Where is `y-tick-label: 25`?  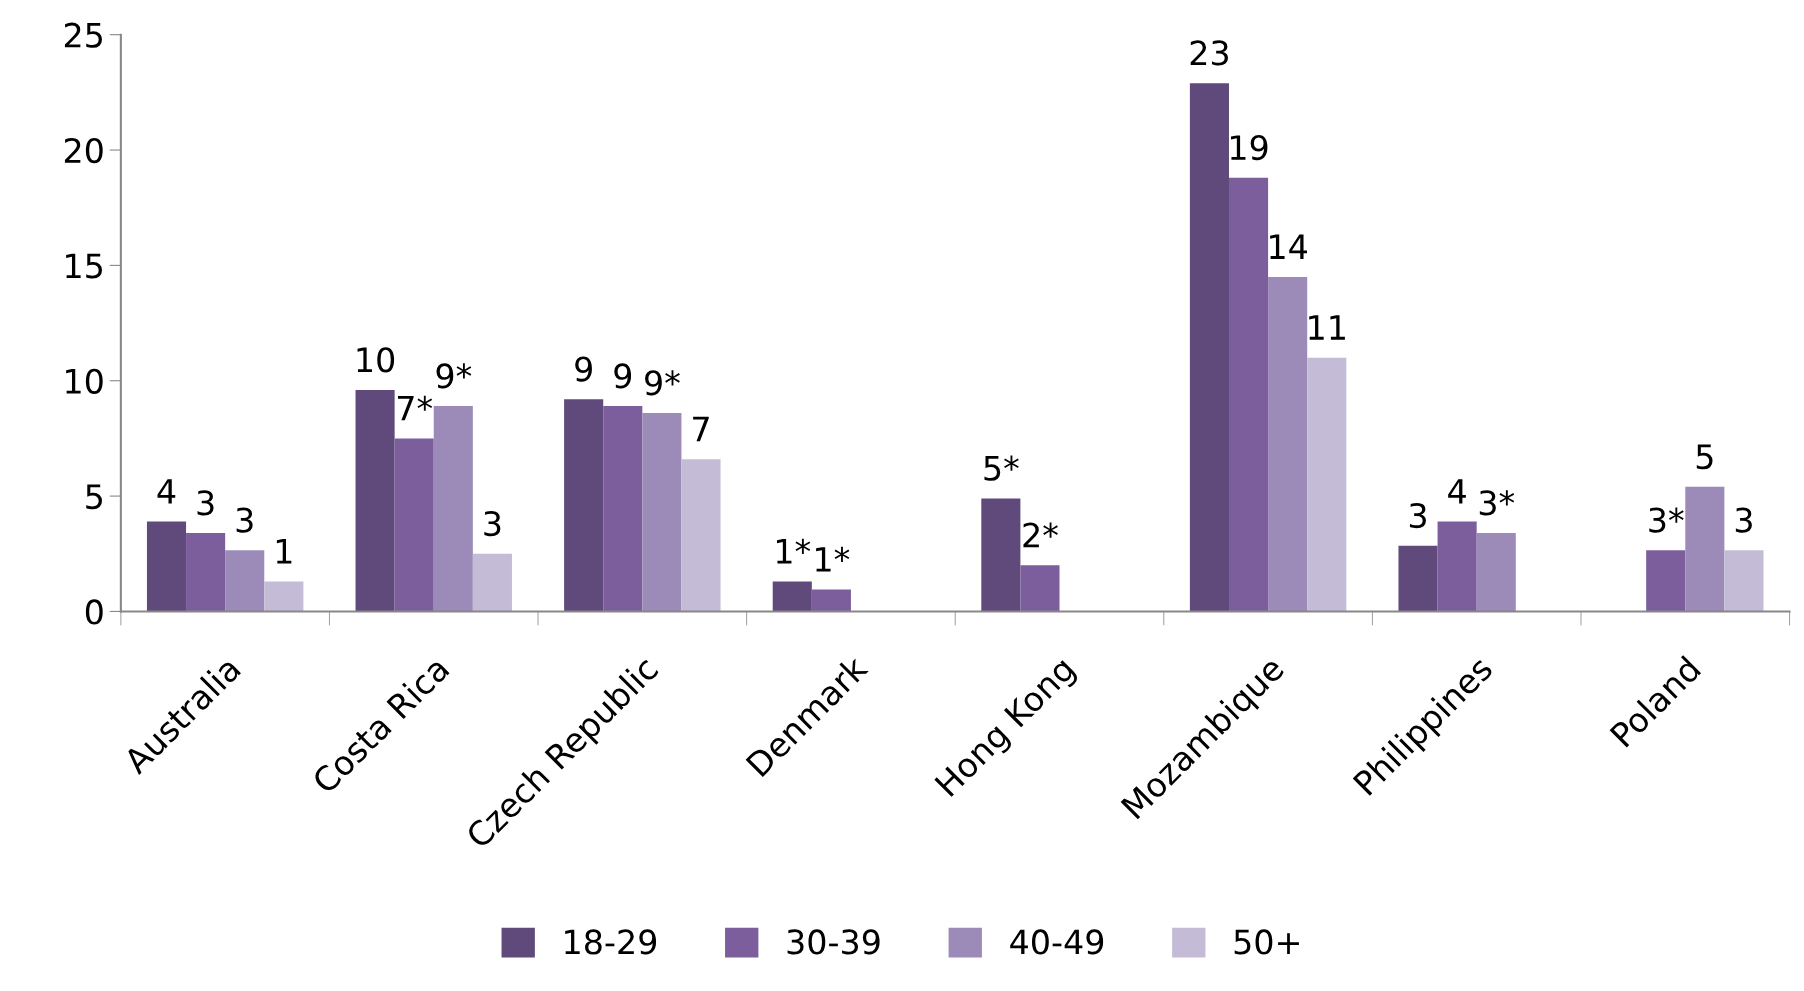 y-tick-label: 25 is located at coordinates (83, 35).